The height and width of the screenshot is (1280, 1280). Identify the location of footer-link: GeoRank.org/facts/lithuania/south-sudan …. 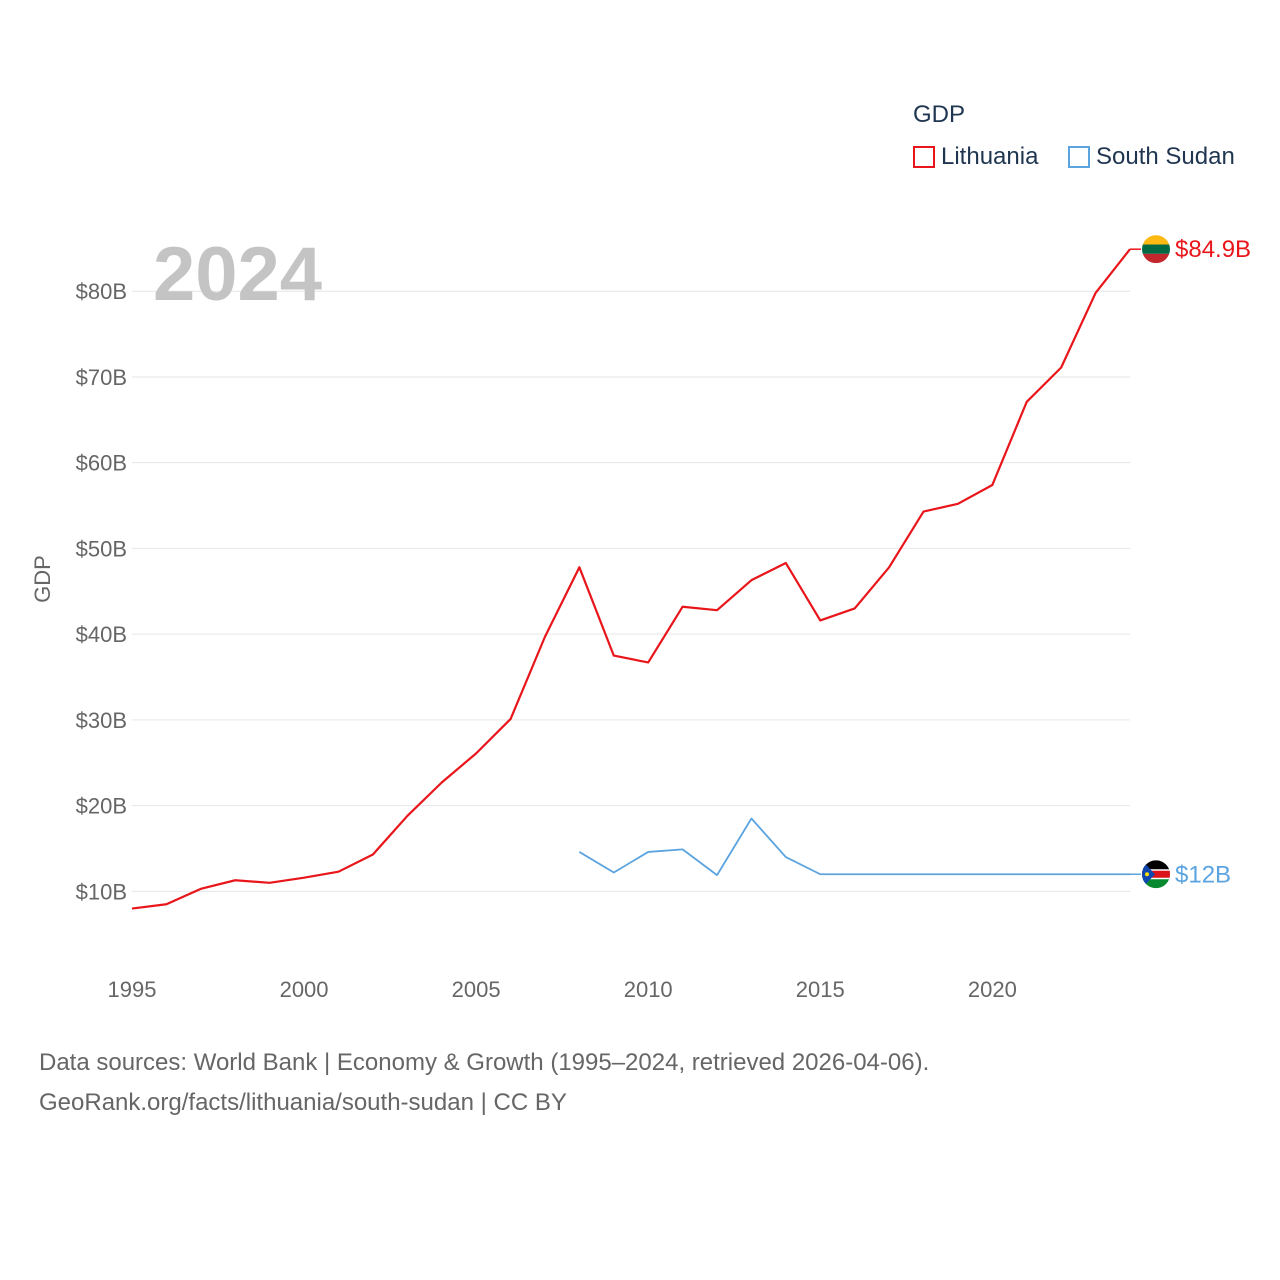
(303, 1102).